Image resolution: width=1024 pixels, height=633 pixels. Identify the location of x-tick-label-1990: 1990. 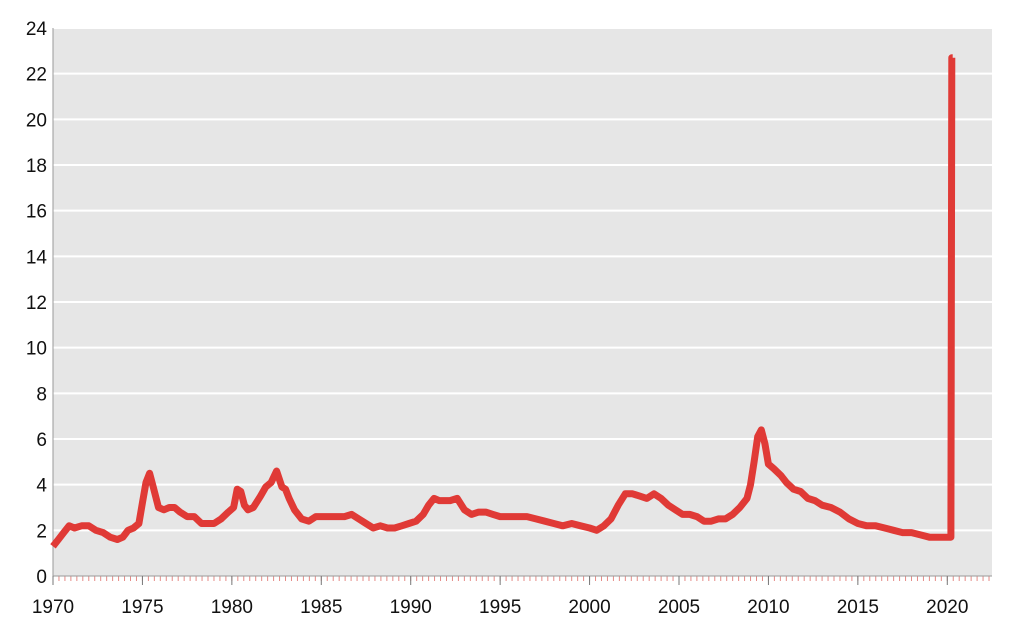
(411, 607).